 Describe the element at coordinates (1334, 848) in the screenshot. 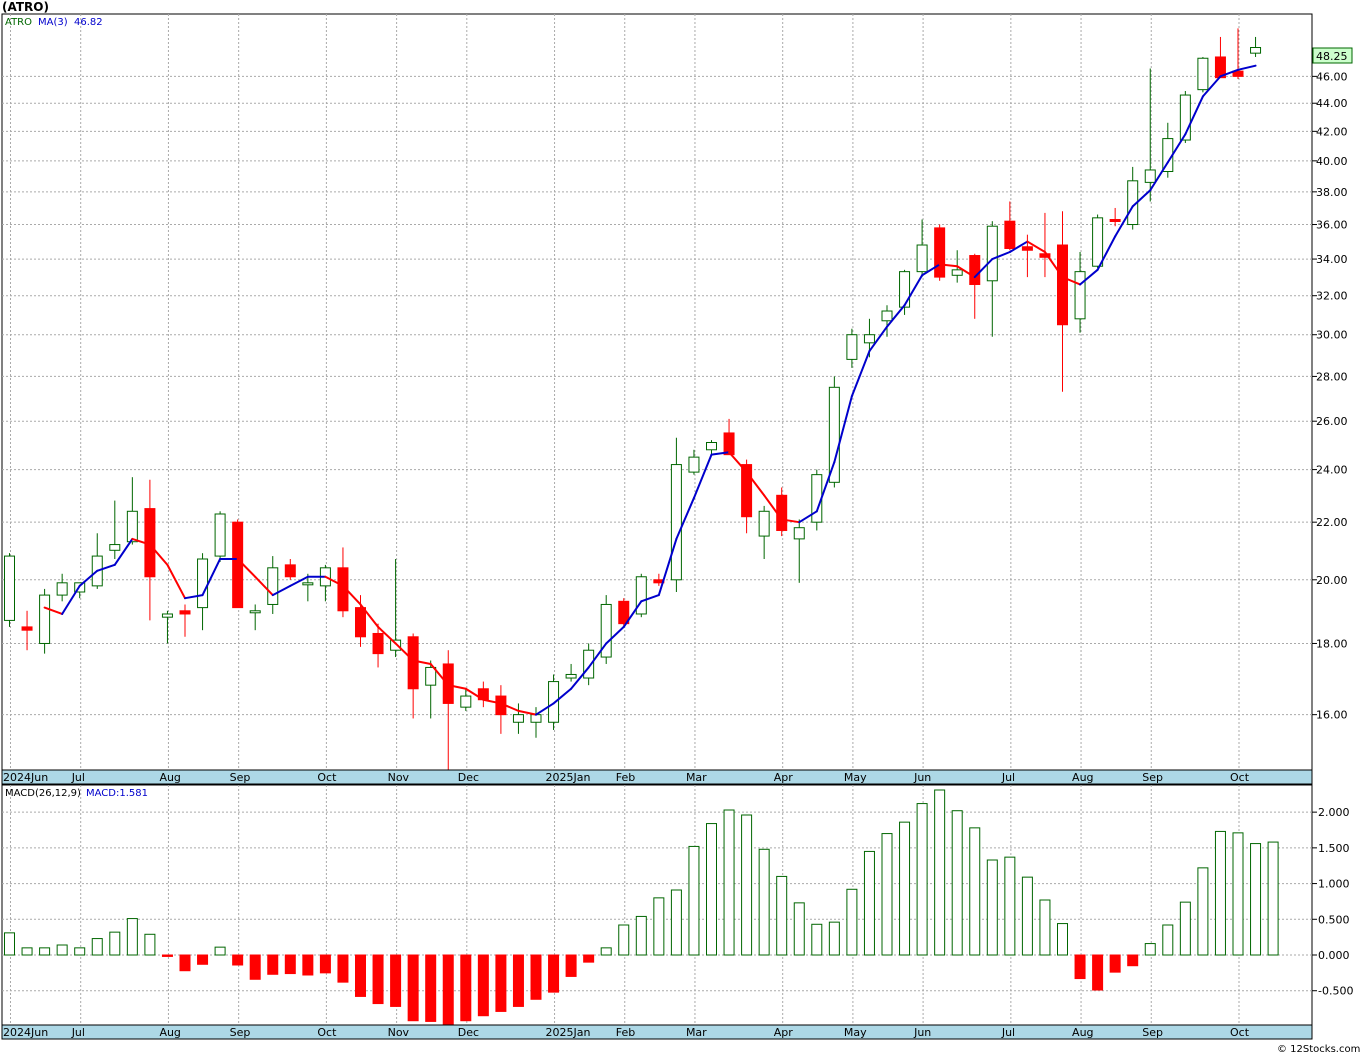

I see `macd-tick-label: 1.500` at that location.